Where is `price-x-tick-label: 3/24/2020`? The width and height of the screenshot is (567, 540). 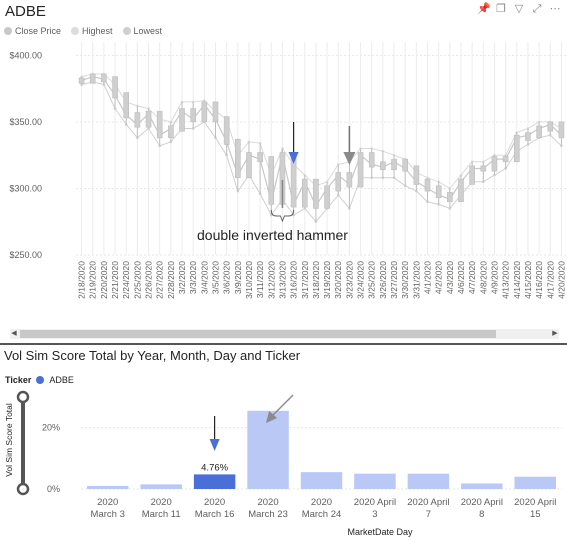
price-x-tick-label: 3/24/2020 is located at coordinates (361, 280).